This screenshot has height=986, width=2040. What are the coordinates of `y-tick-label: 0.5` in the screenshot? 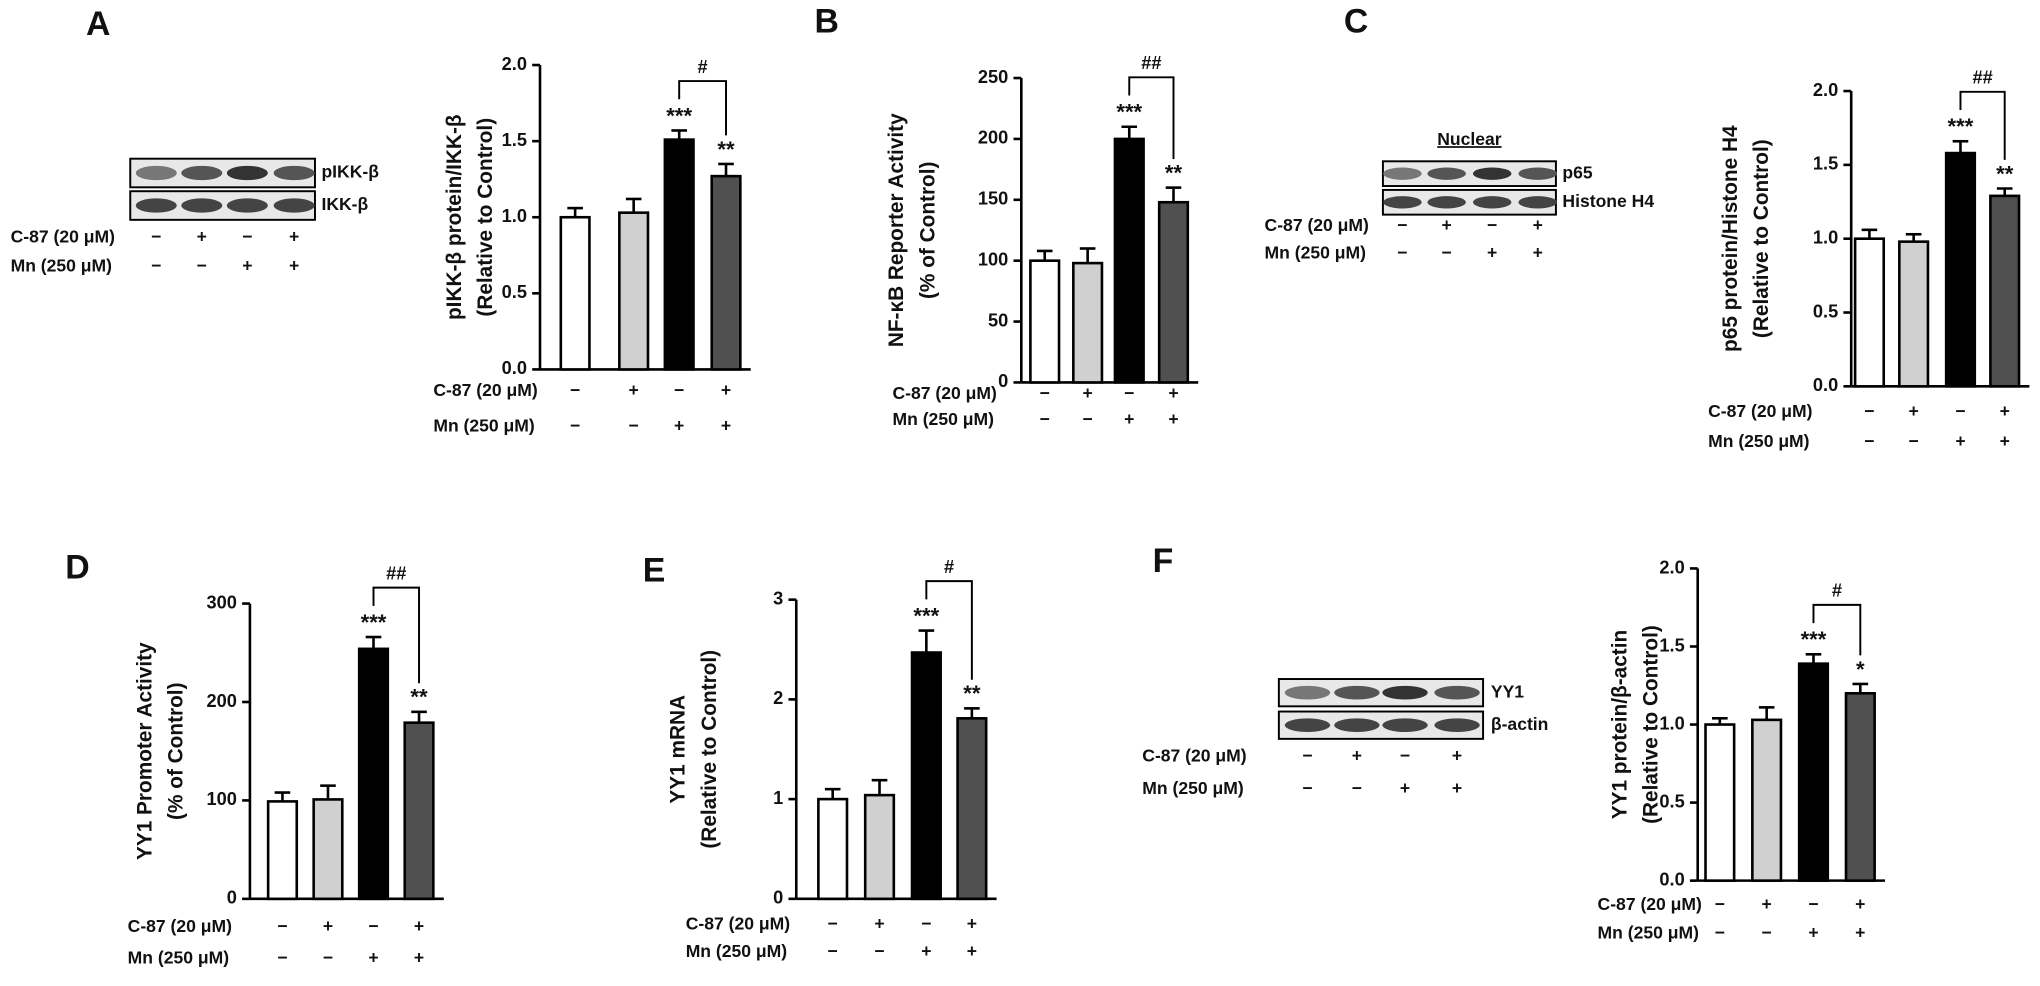 It's located at (1671, 801).